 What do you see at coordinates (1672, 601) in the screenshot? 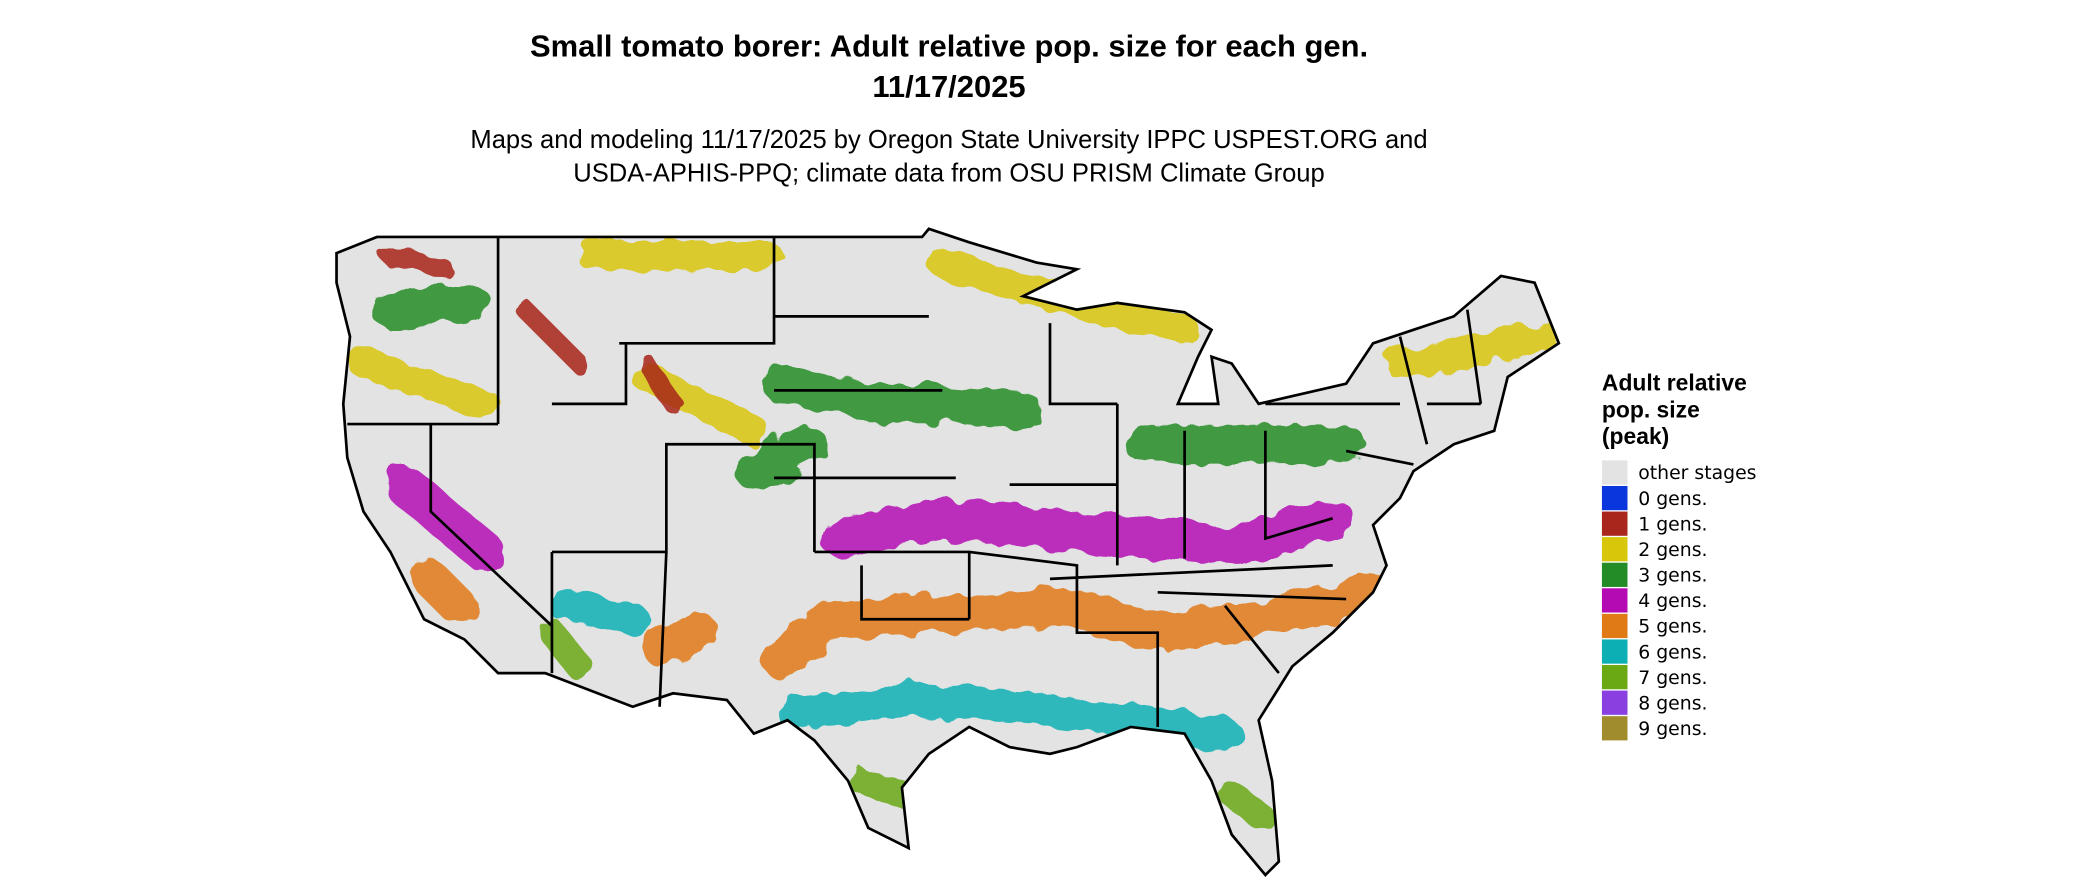
I see `legend-label: 4 gens.` at bounding box center [1672, 601].